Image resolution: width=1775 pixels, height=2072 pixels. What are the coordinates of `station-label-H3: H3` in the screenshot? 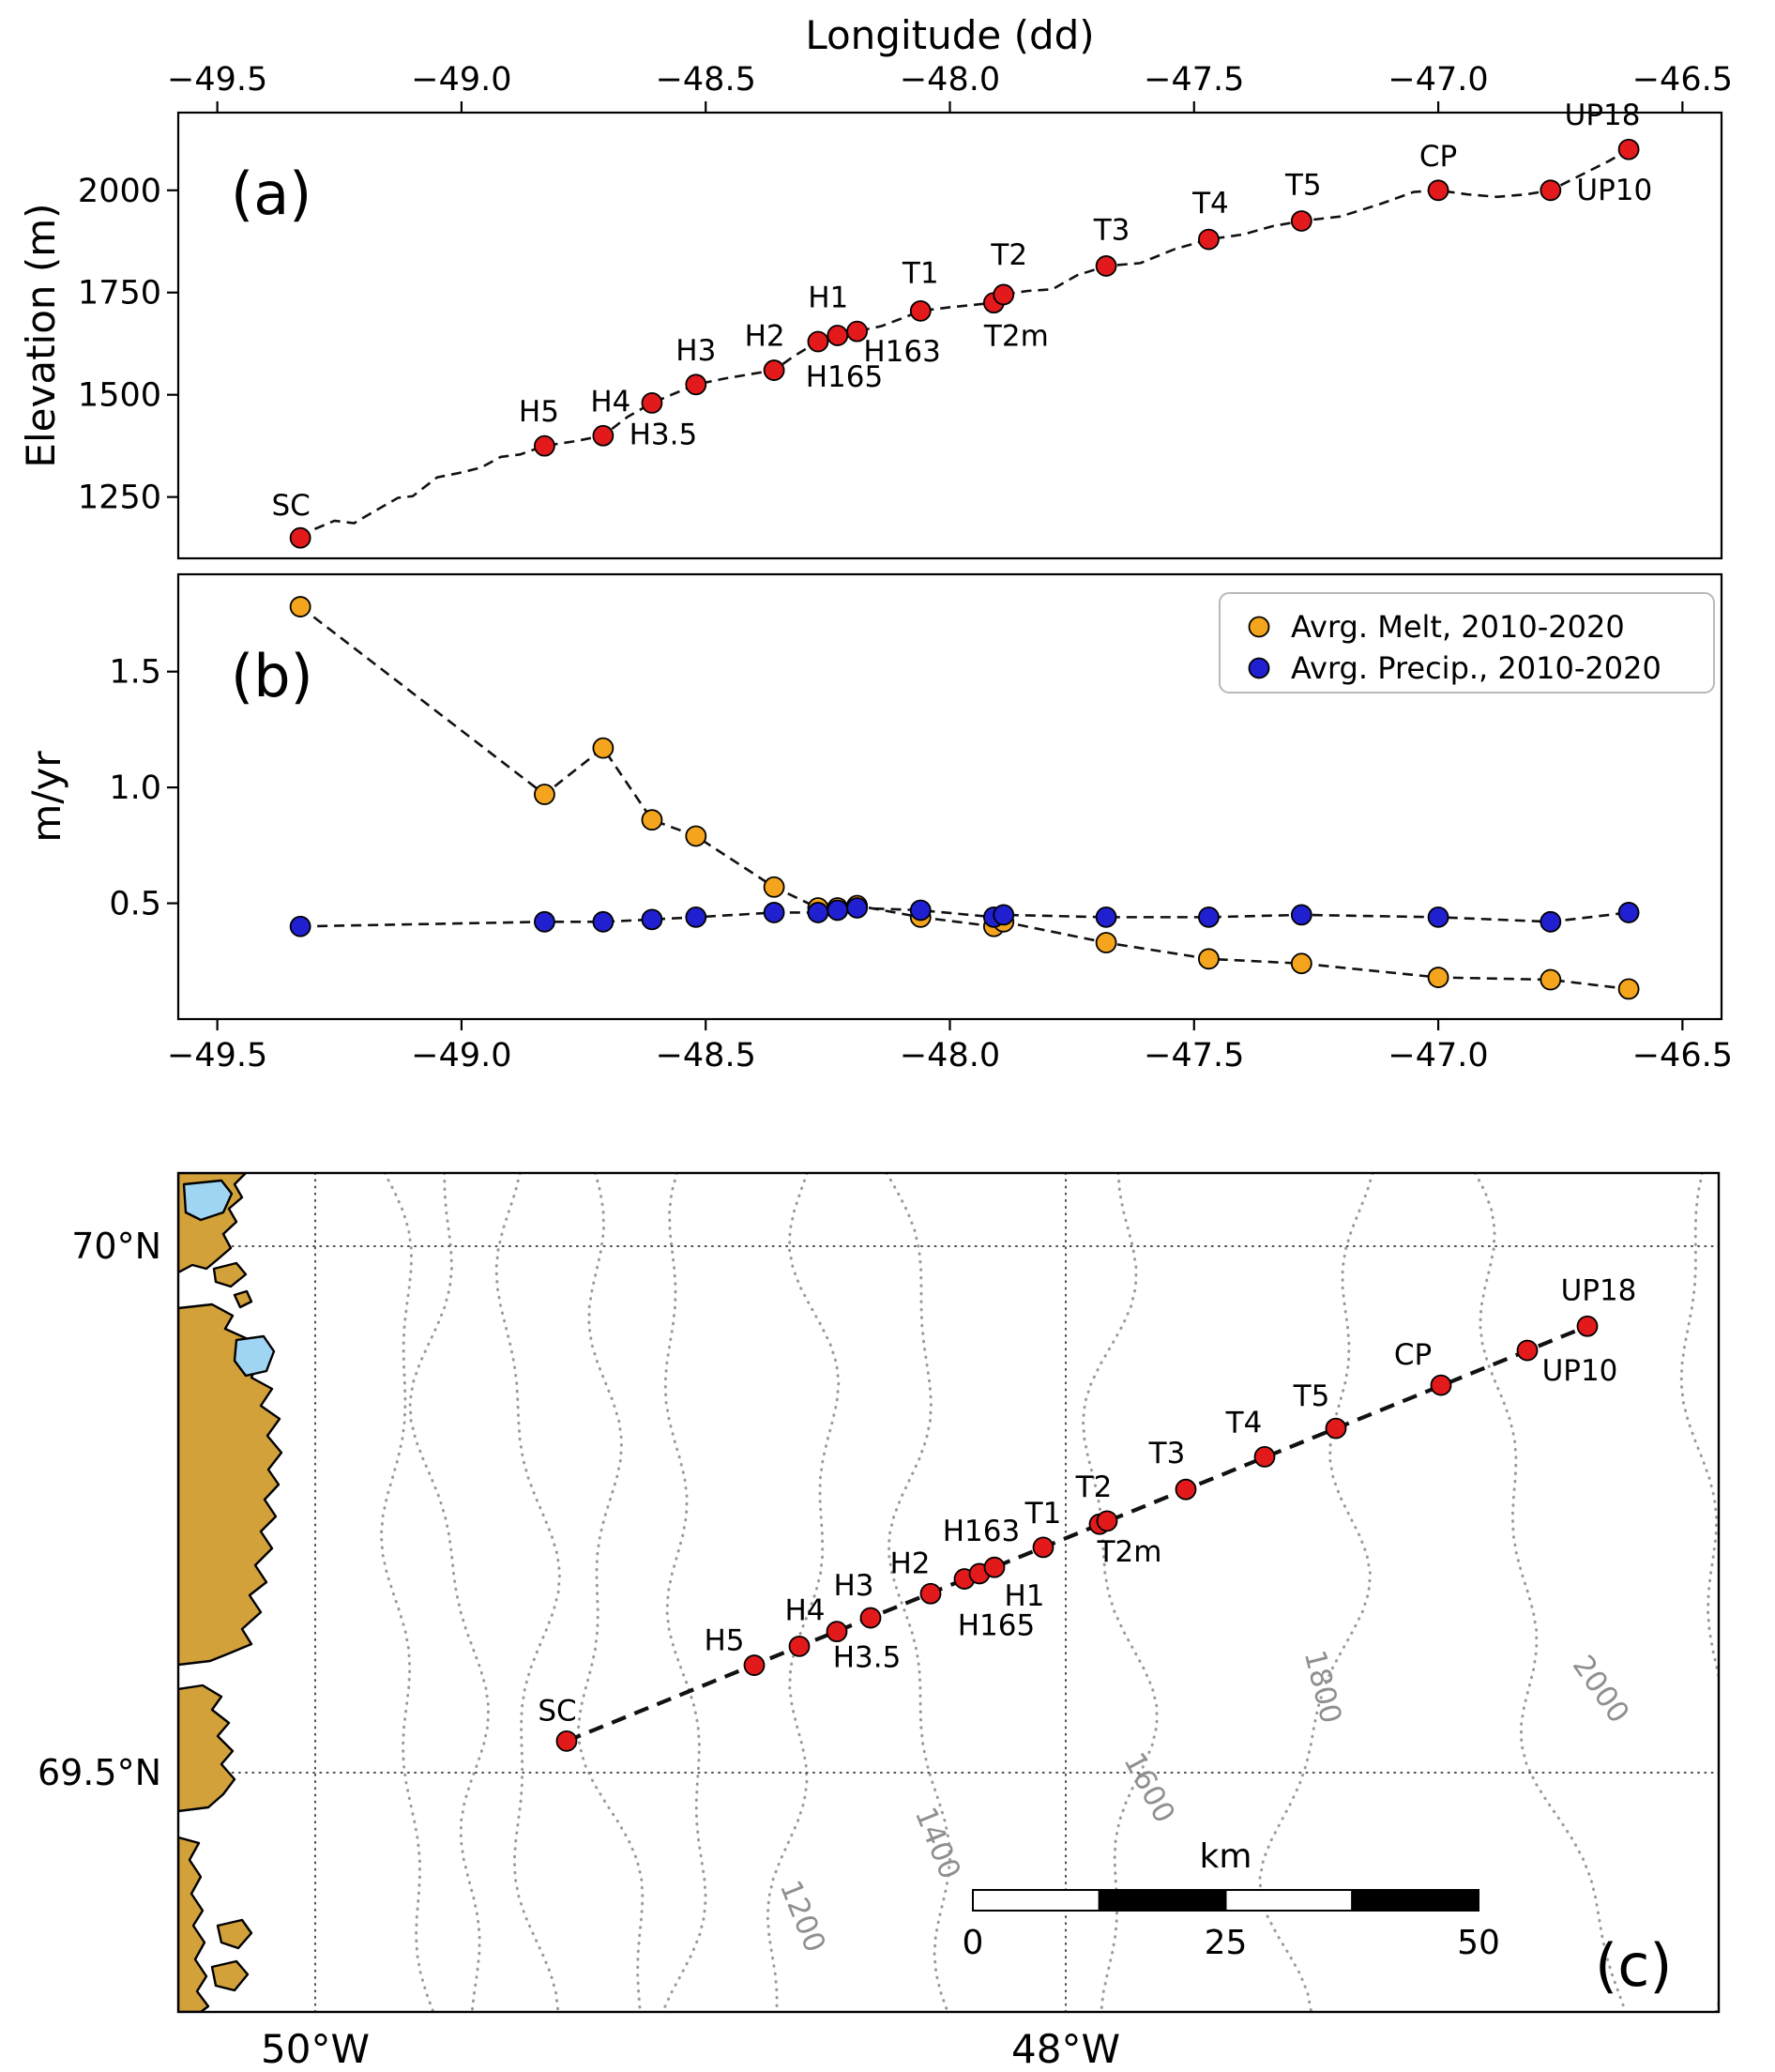 It's located at (696, 351).